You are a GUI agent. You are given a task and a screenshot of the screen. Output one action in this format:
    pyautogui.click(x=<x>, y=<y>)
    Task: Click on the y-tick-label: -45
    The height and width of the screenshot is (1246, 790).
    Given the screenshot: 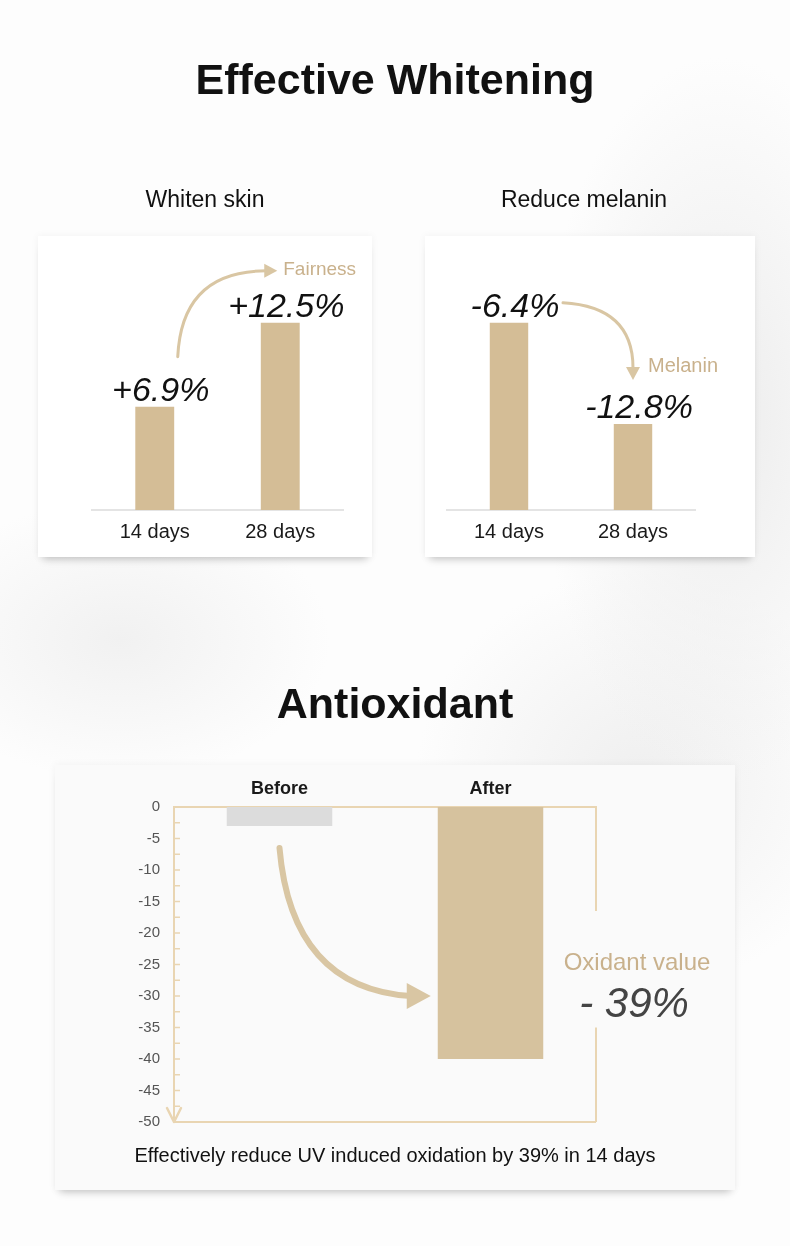 What is the action you would take?
    pyautogui.click(x=149, y=1089)
    